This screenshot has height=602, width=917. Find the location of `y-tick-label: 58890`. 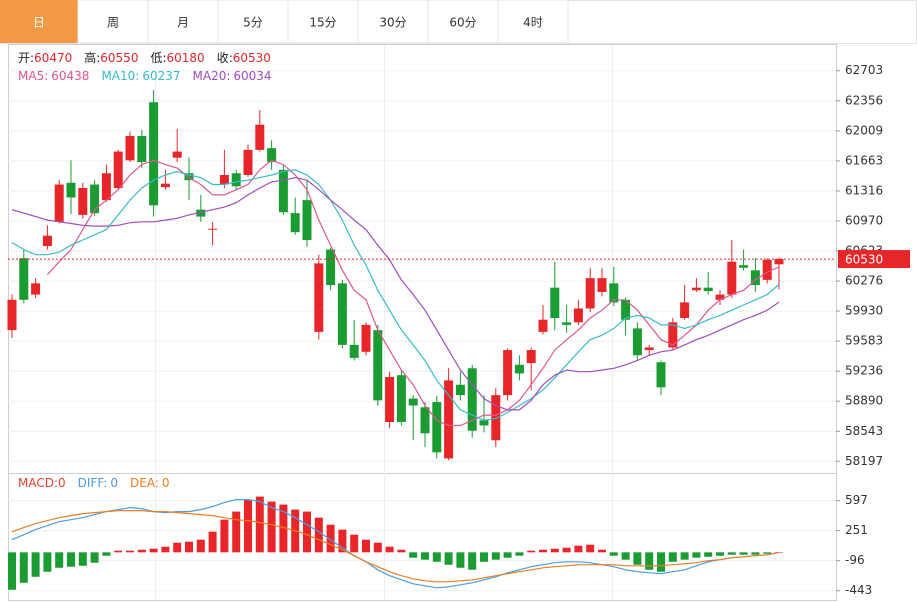

y-tick-label: 58890 is located at coordinates (864, 401).